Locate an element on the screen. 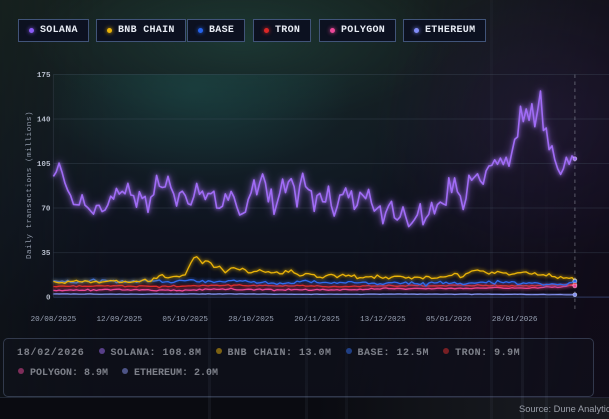  svg-text: 105 is located at coordinates (44, 165).